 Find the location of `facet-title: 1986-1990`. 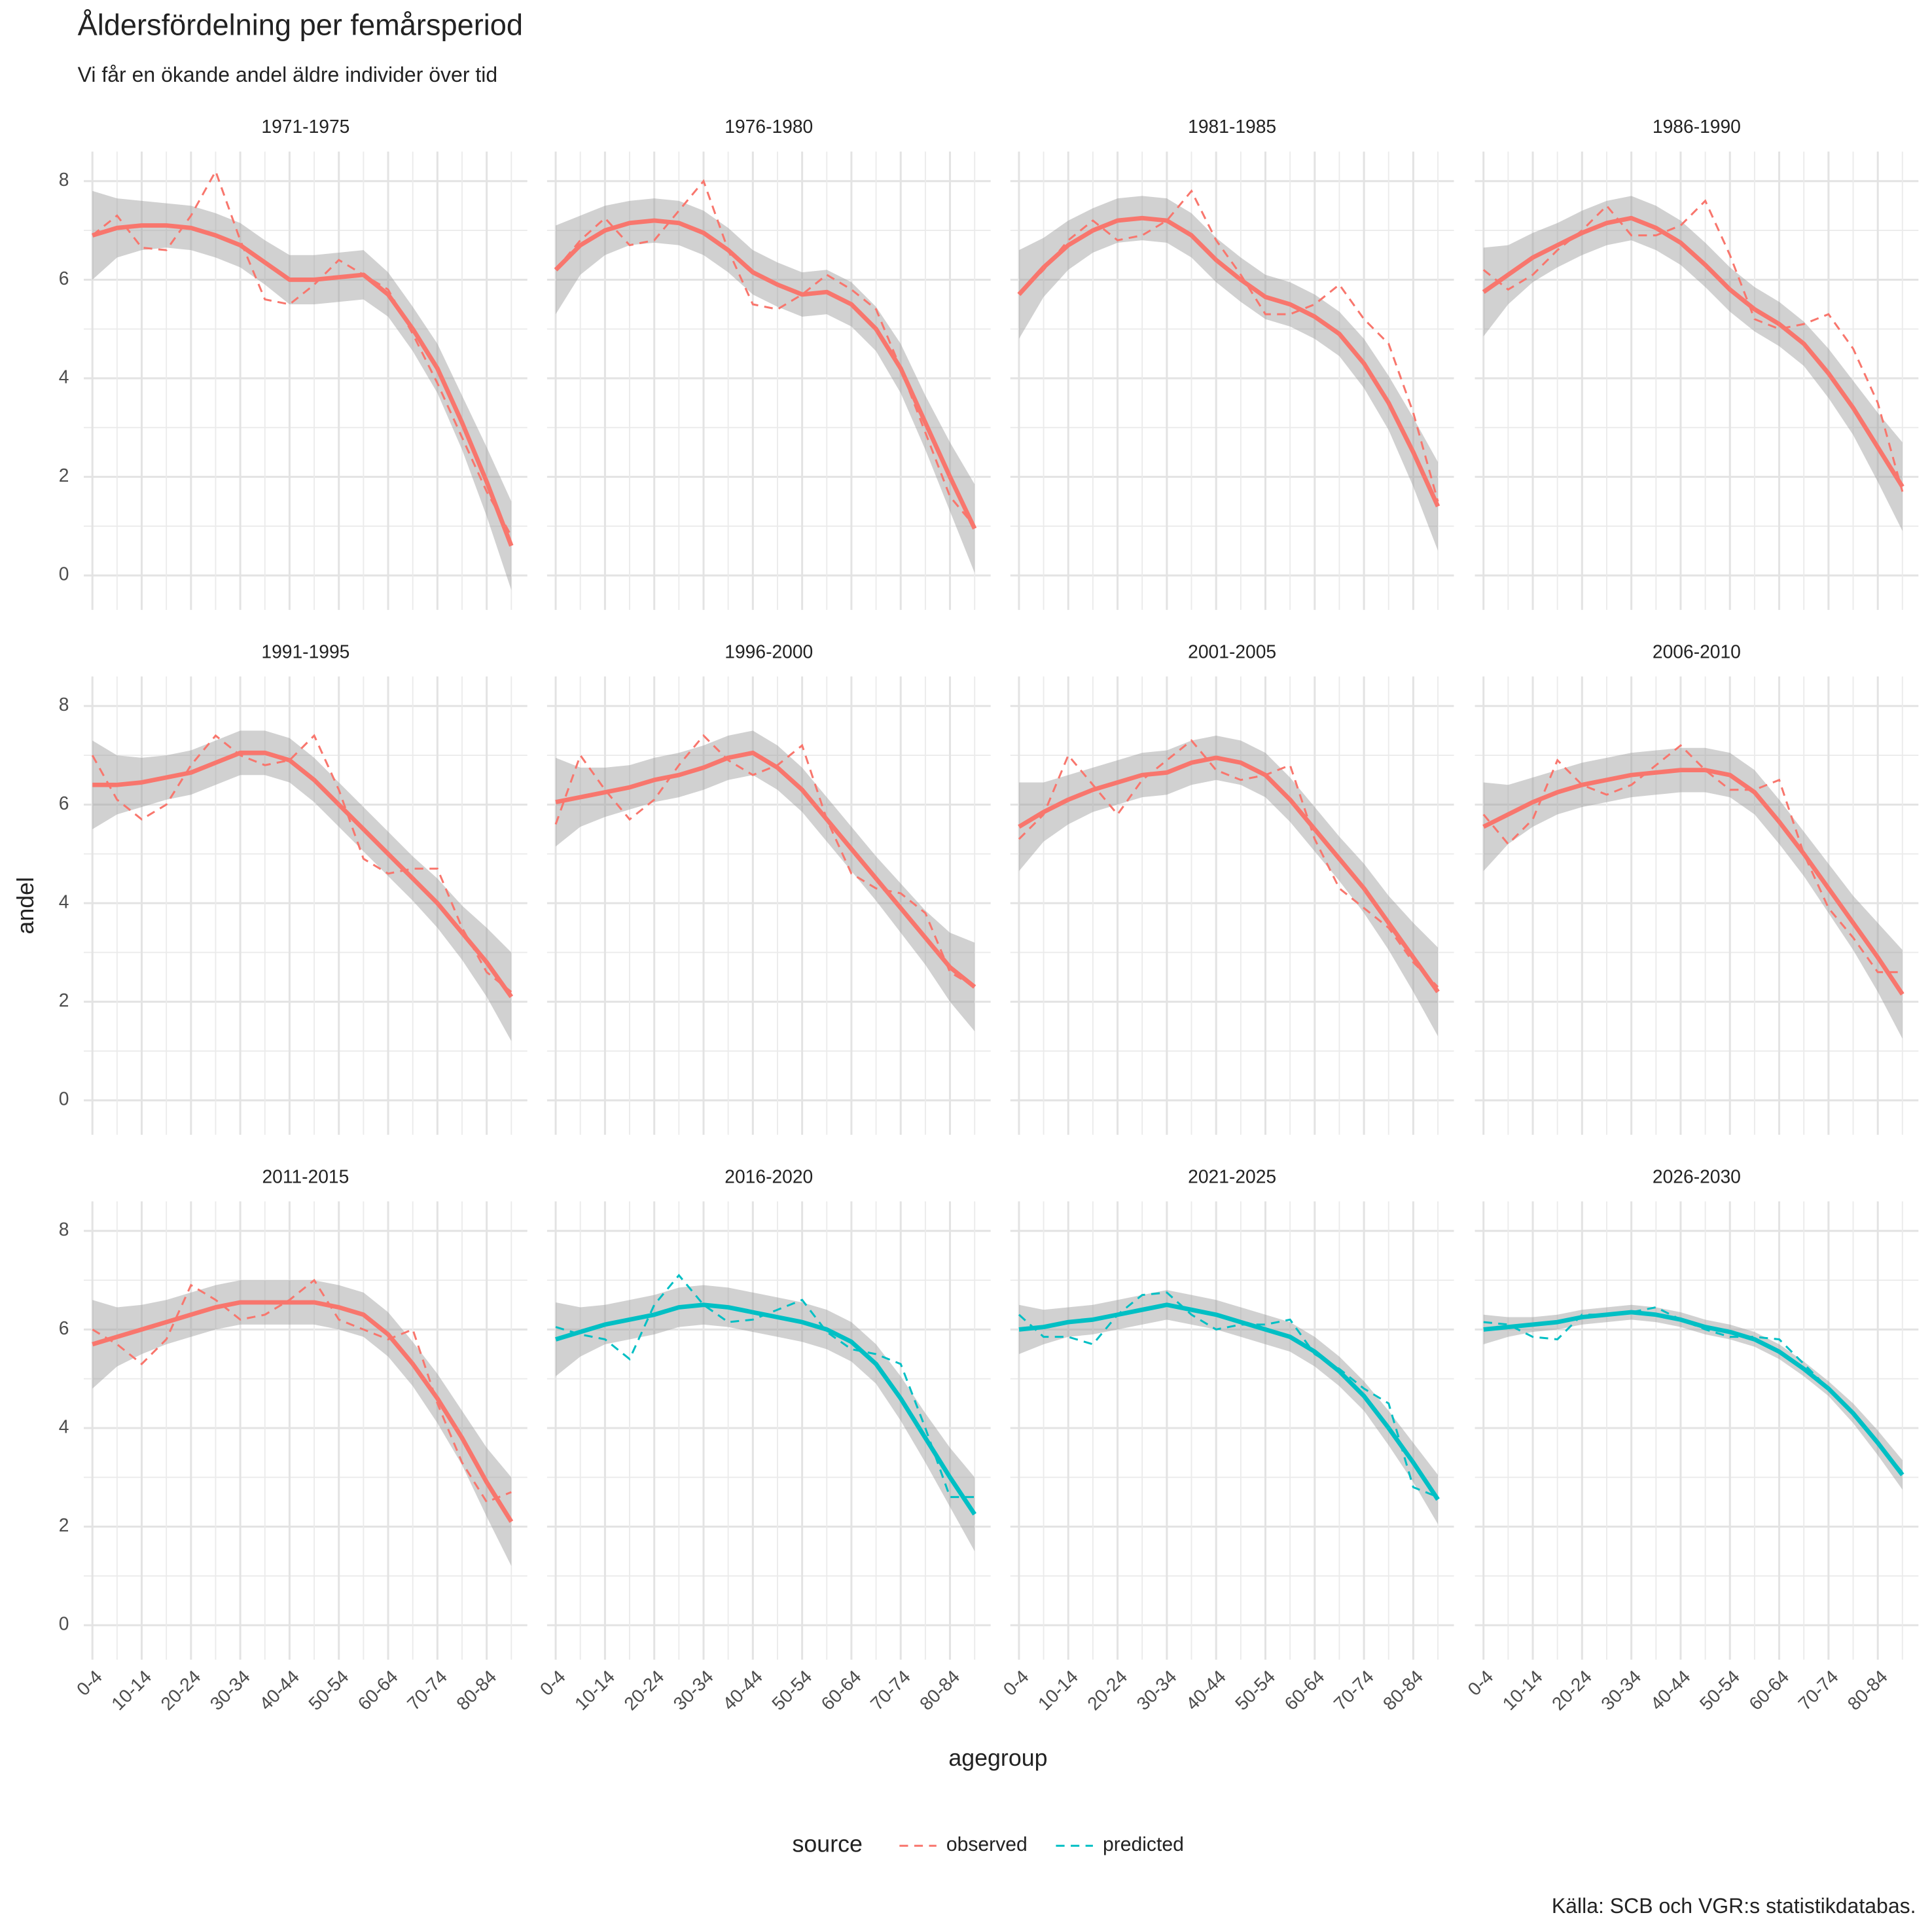

facet-title: 1986-1990 is located at coordinates (1697, 126).